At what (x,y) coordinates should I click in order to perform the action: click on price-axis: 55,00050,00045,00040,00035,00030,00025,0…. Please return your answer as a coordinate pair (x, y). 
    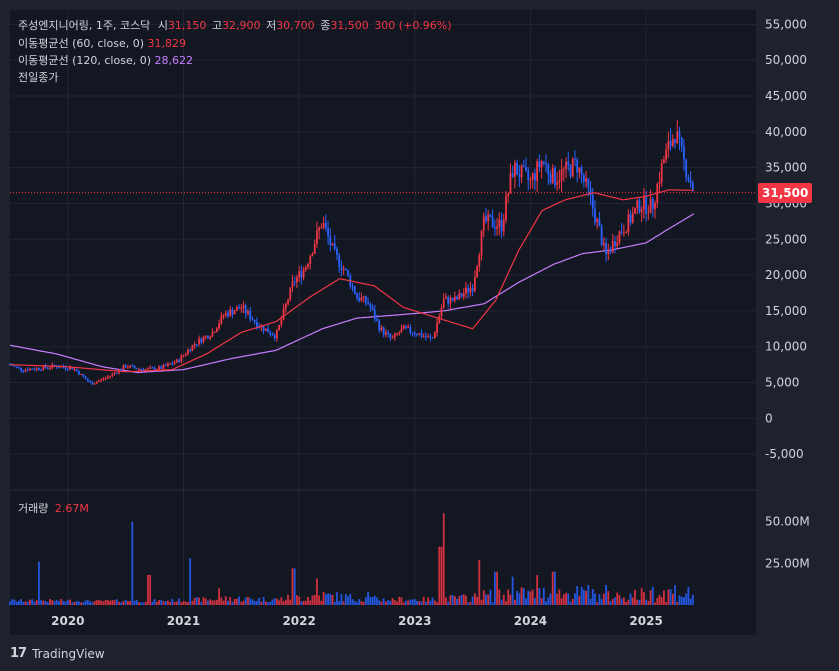
    Looking at the image, I should click on (786, 239).